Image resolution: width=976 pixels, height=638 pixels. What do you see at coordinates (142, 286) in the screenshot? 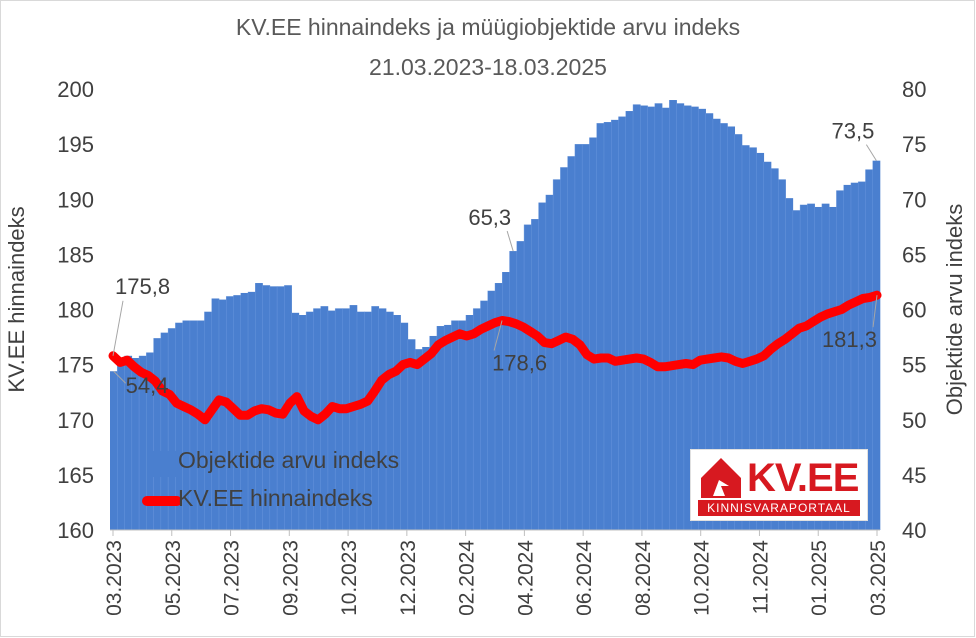
I see `line-data-label: 175,8` at bounding box center [142, 286].